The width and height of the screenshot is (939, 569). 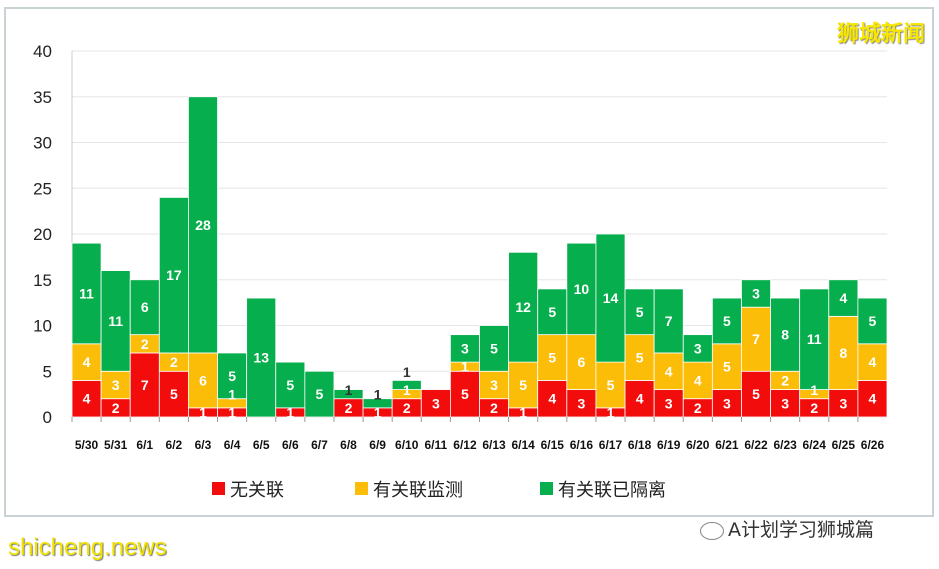 What do you see at coordinates (42, 51) in the screenshot?
I see `y-tick-label: 40` at bounding box center [42, 51].